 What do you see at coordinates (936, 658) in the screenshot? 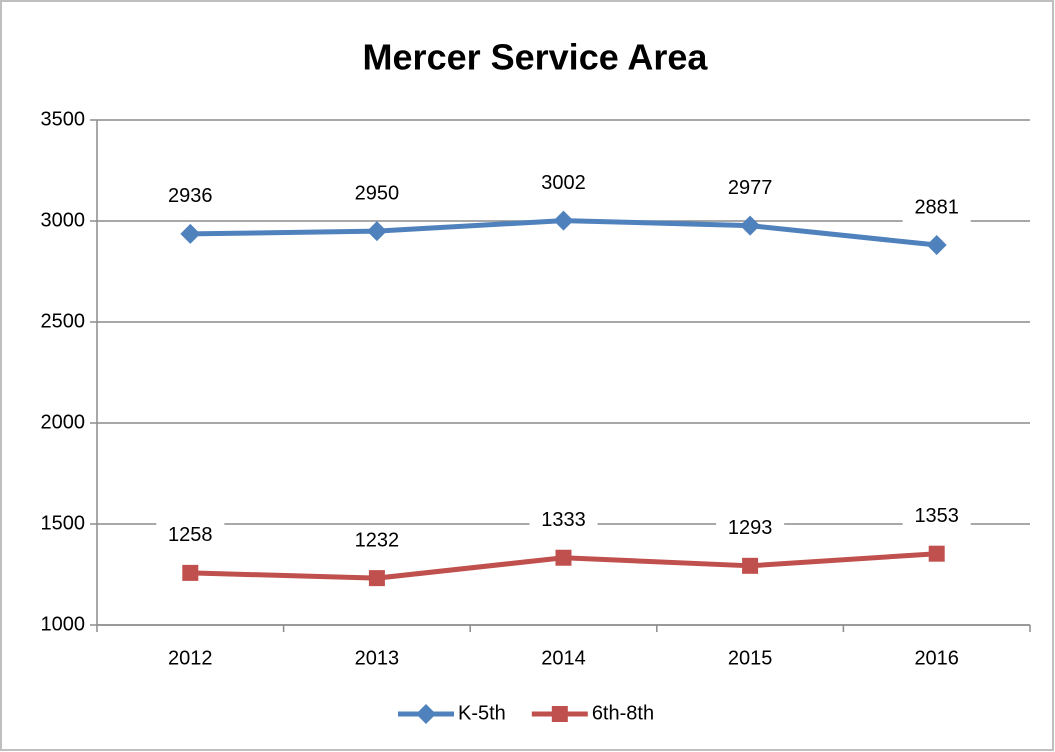
I see `x-tick-label: 2016` at bounding box center [936, 658].